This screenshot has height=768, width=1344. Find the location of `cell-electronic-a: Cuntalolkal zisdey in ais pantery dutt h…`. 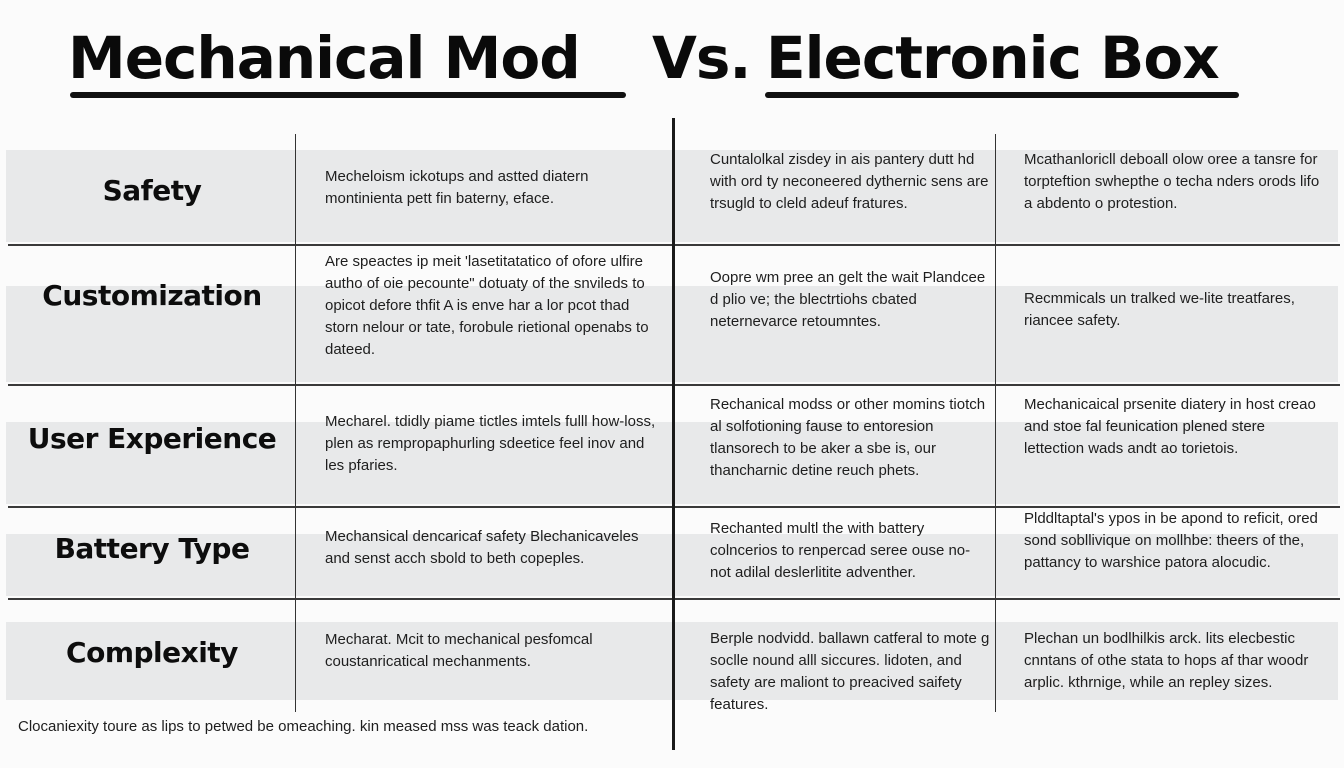

cell-electronic-a: Cuntalolkal zisdey in ais pantery dutt h… is located at coordinates (849, 181).